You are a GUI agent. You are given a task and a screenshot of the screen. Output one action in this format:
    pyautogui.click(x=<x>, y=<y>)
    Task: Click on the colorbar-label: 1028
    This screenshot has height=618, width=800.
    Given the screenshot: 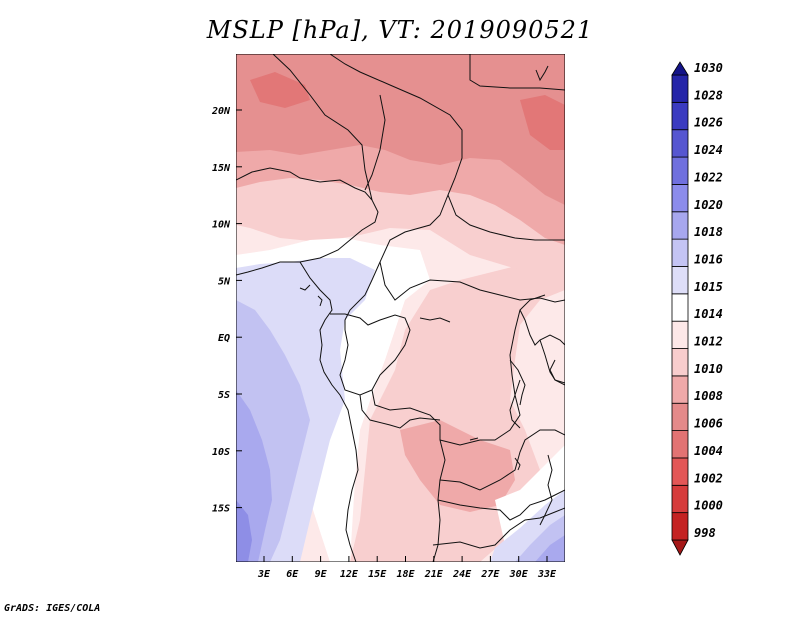 What is the action you would take?
    pyautogui.click(x=708, y=95)
    